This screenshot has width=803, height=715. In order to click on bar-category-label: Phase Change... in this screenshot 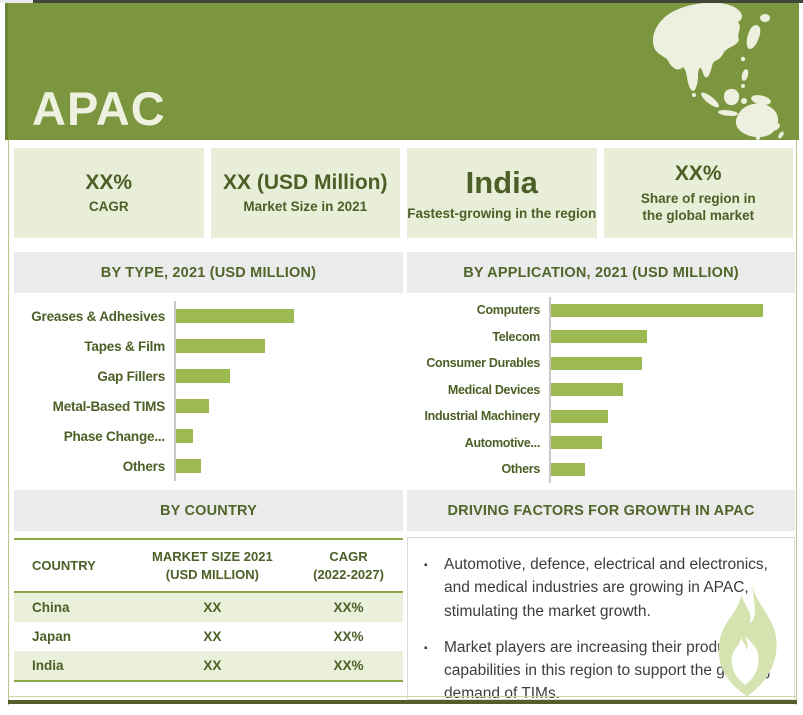, I will do `click(114, 436)`.